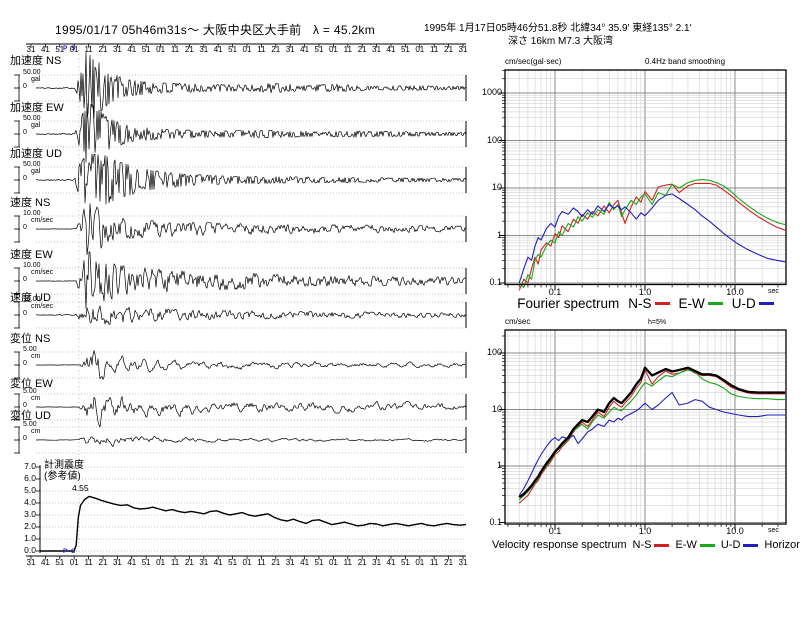 Image resolution: width=800 pixels, height=618 pixels. Describe the element at coordinates (62, 476) in the screenshot. I see `intensity-subtitle: (参考値)` at that location.